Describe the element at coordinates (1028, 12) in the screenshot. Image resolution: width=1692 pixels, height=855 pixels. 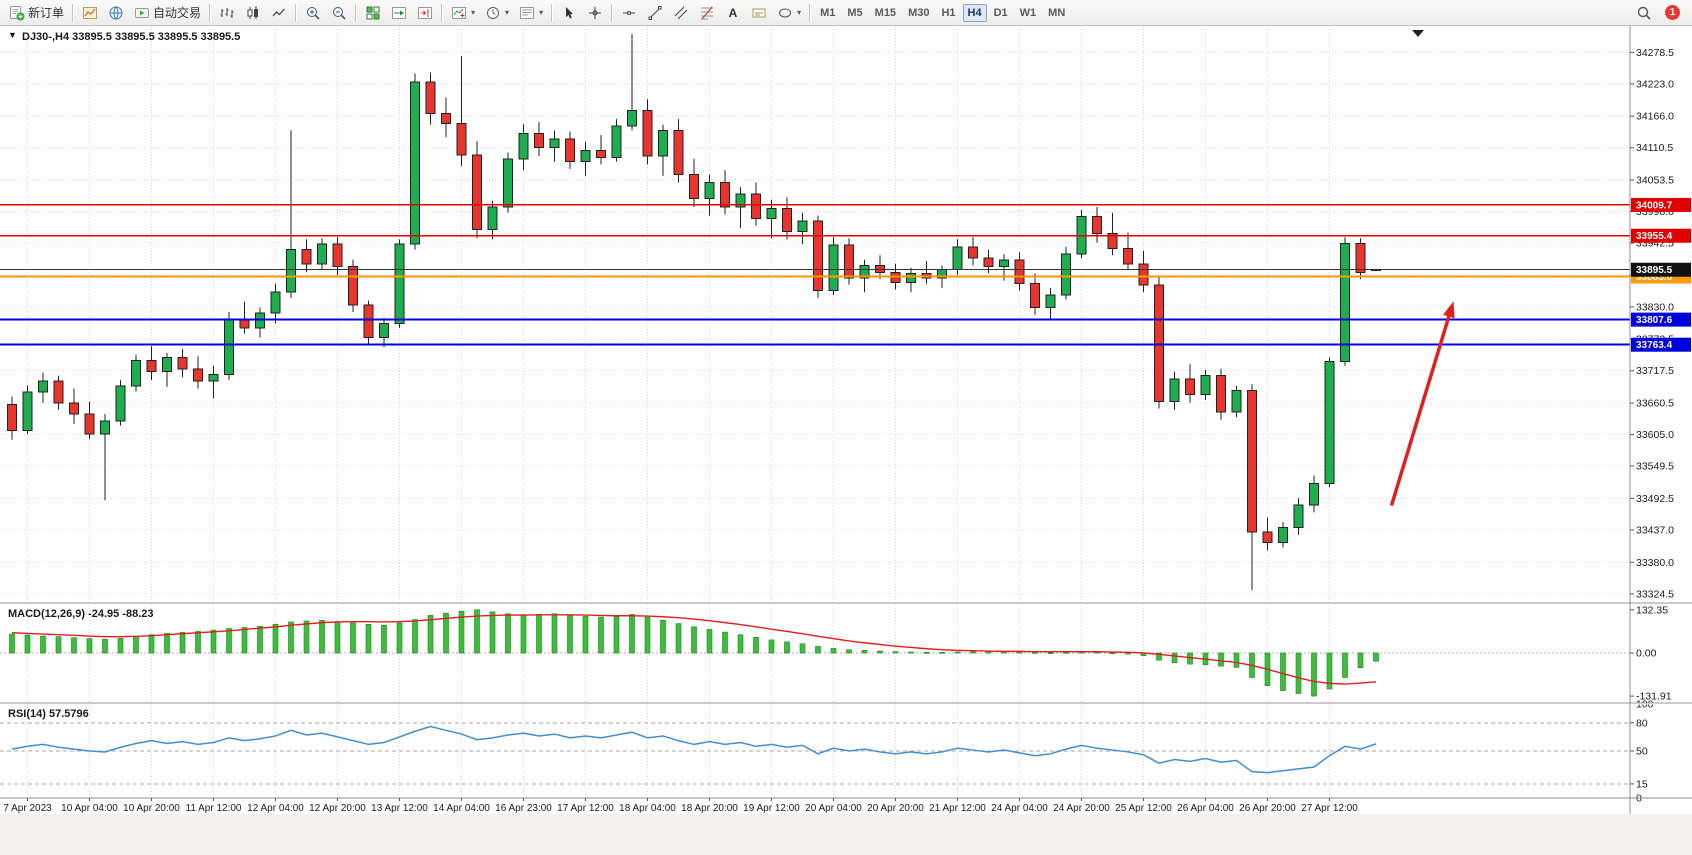
I see `timeframe-w1-button: W1` at that location.